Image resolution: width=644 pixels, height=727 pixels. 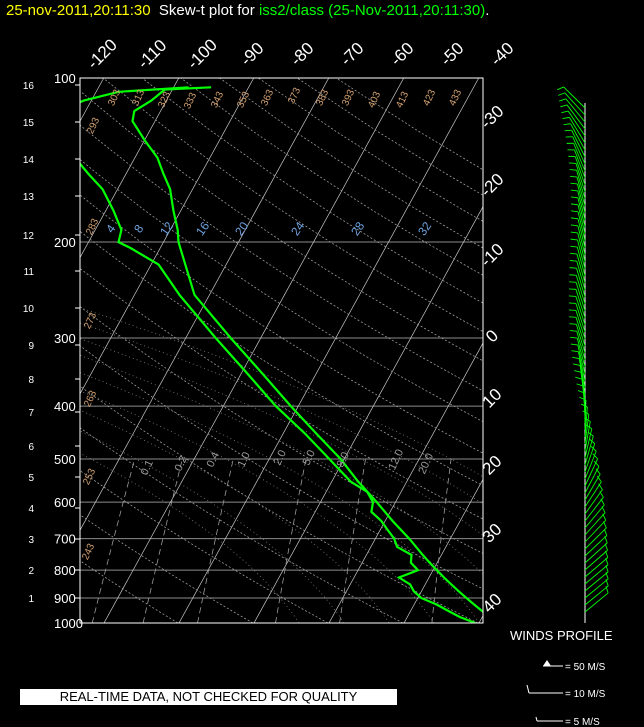 What do you see at coordinates (138, 229) in the screenshot?
I see `theta-e-label: 8` at bounding box center [138, 229].